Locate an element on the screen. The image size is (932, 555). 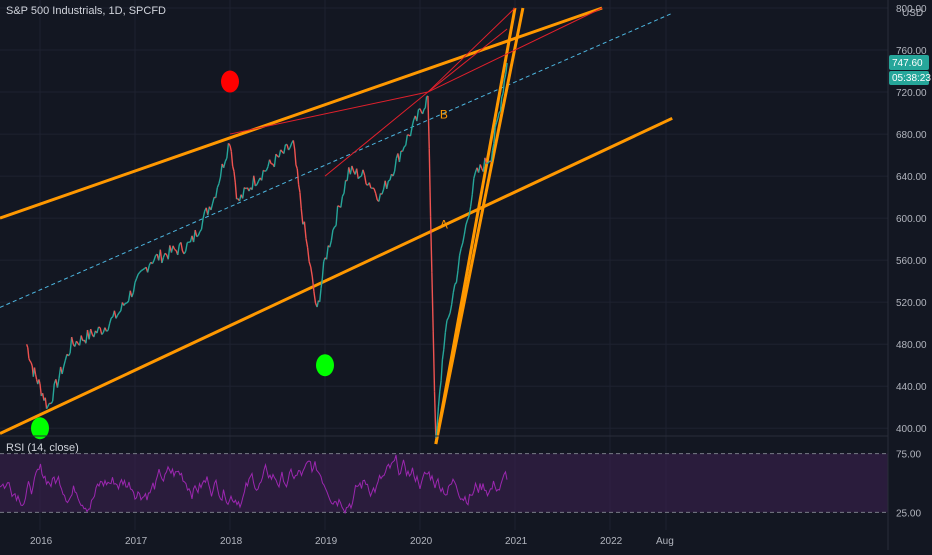
x-tick-label: 2018 is located at coordinates (231, 541).